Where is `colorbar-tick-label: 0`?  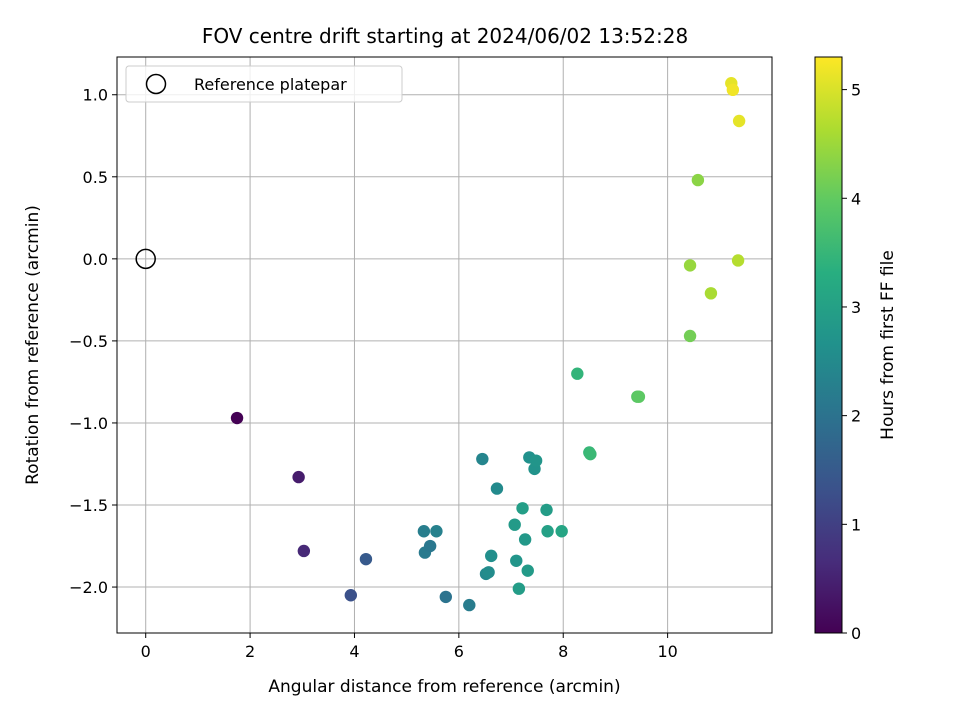
colorbar-tick-label: 0 is located at coordinates (856, 633).